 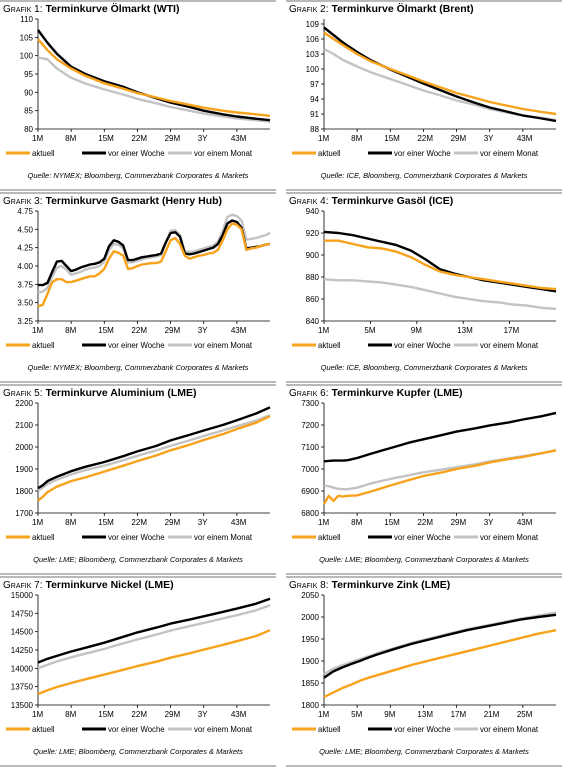 What do you see at coordinates (309, 9) in the screenshot?
I see `chart-number: Grafik 2:` at bounding box center [309, 9].